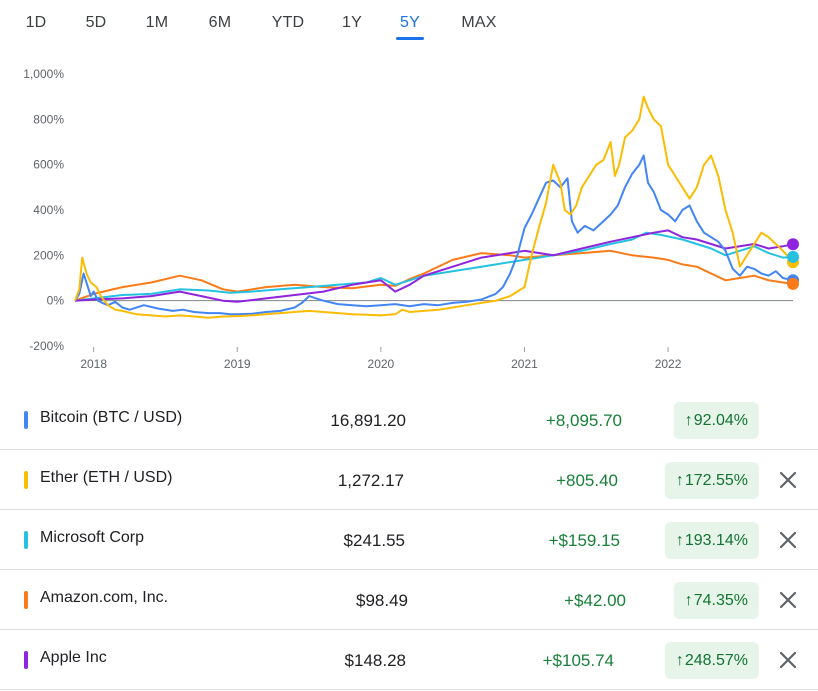 This screenshot has height=691, width=818. What do you see at coordinates (409, 600) in the screenshot?
I see `list-item-amazon: Amazon.com, Inc. $98.49 +$42.00 ↑74.35%` at bounding box center [409, 600].